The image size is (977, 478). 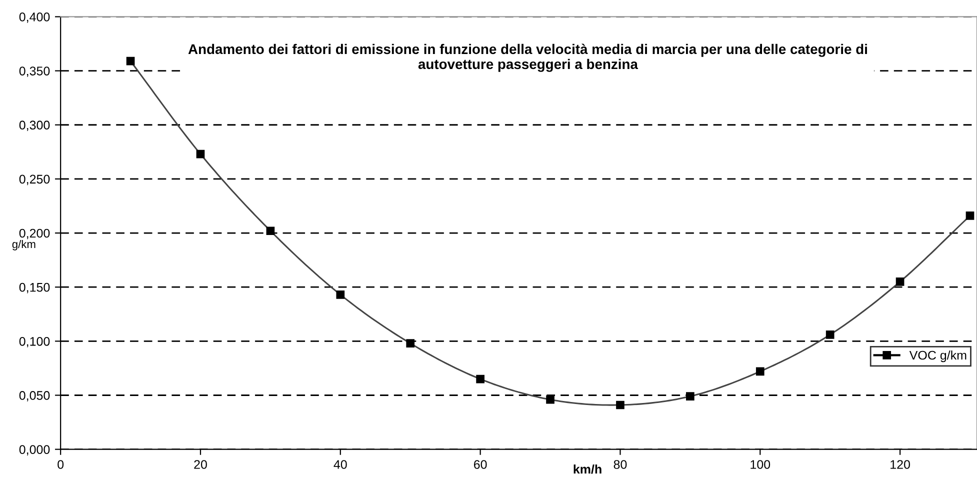 I want to click on y-tick-label: 0,150, so click(x=34, y=288).